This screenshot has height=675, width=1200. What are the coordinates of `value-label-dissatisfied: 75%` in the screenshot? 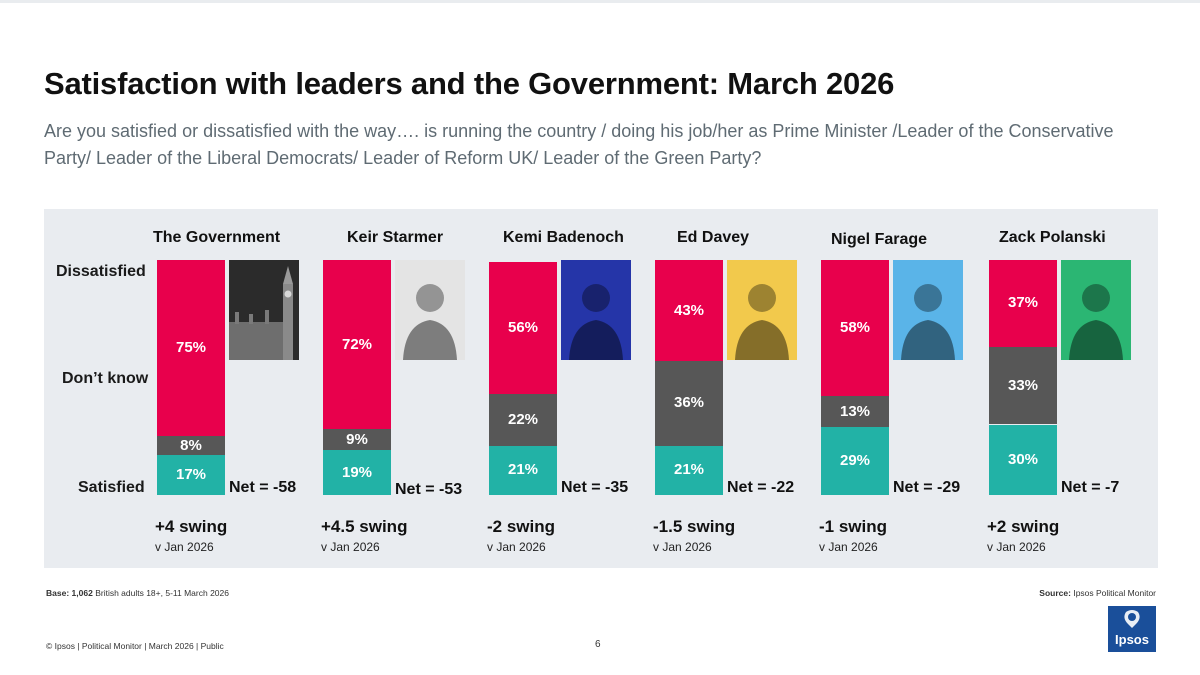 It's located at (191, 348).